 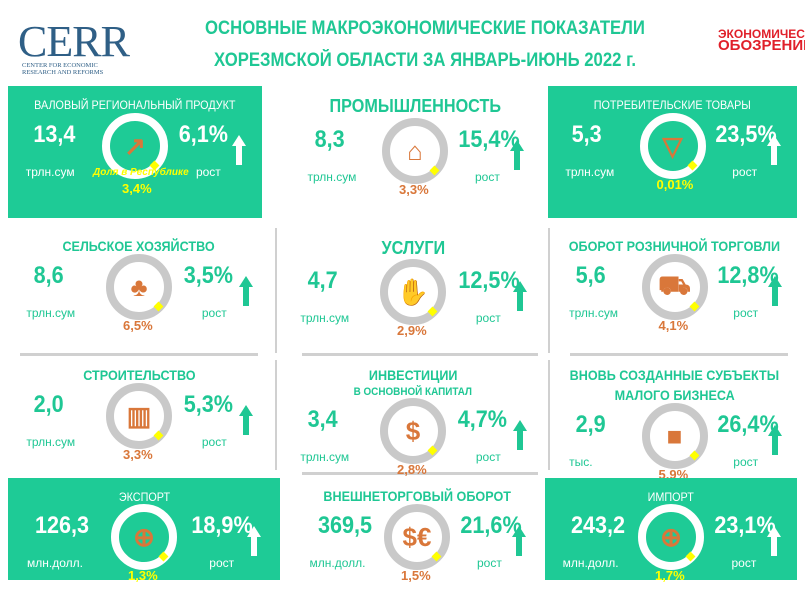 I want to click on indicator-value: 369,5, so click(x=344, y=525).